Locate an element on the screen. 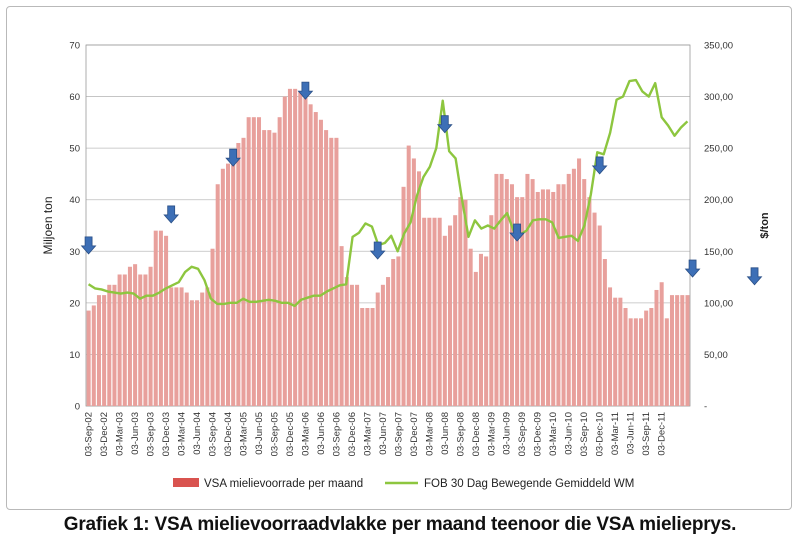 The image size is (800, 553). x-tick-label: 03-Mar-08 is located at coordinates (429, 434).